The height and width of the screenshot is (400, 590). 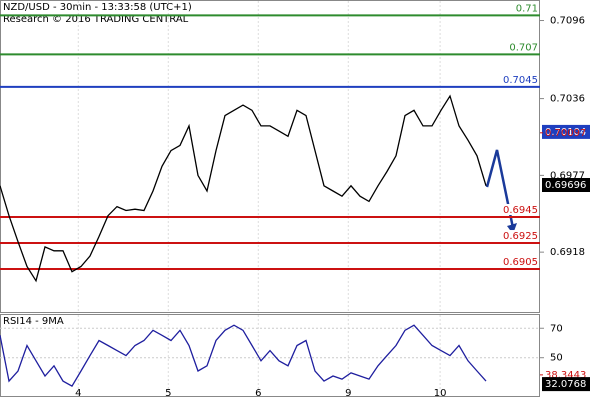 What do you see at coordinates (512, 228) in the screenshot?
I see `arrow-head` at bounding box center [512, 228].